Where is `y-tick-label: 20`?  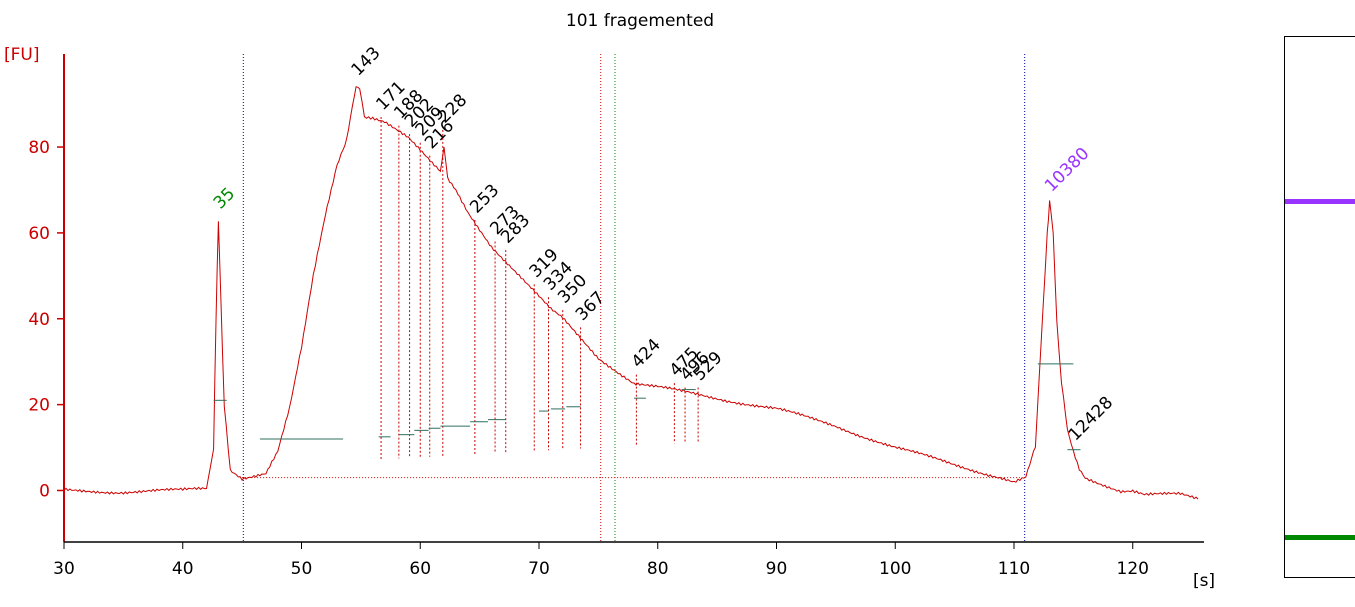
y-tick-label: 20 is located at coordinates (39, 406).